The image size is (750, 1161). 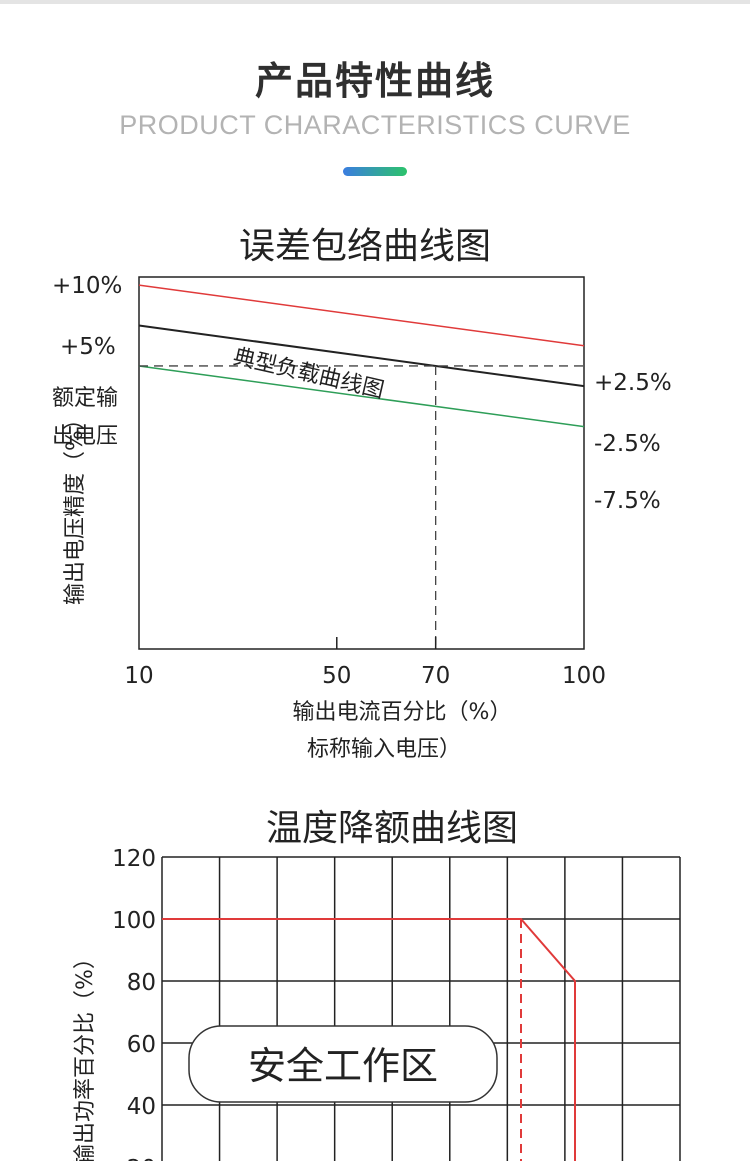 What do you see at coordinates (435, 676) in the screenshot?
I see `x-tick-label-70: 70` at bounding box center [435, 676].